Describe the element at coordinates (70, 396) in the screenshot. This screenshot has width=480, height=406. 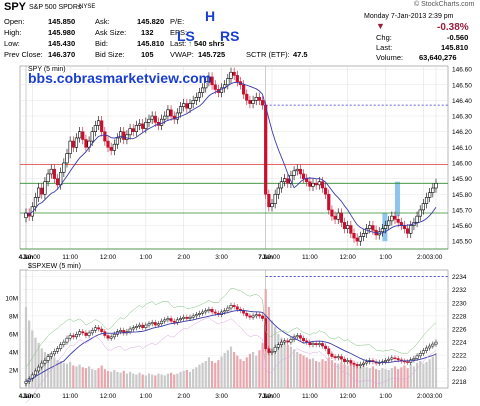
I see `indicator-xtick-label: 11:00` at that location.